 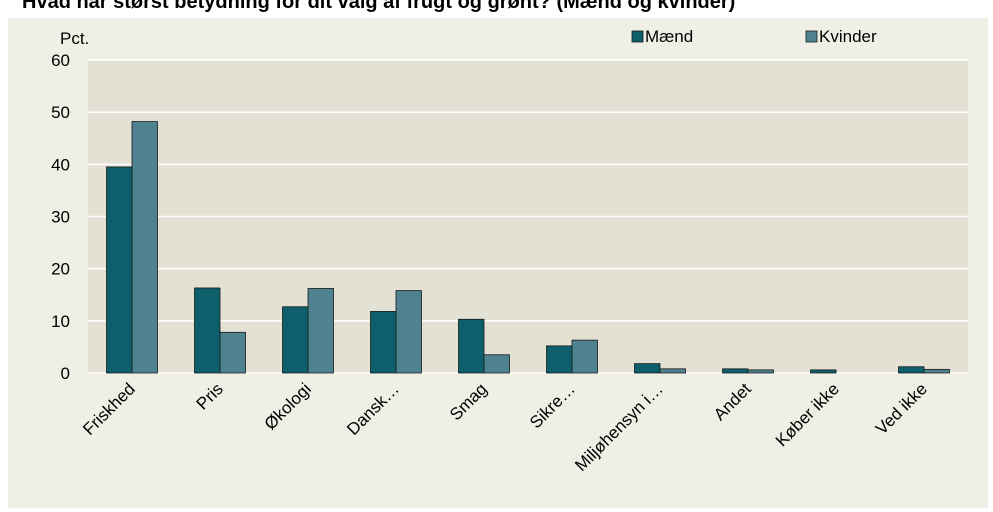 What do you see at coordinates (60, 164) in the screenshot?
I see `y-tick-label: 40` at bounding box center [60, 164].